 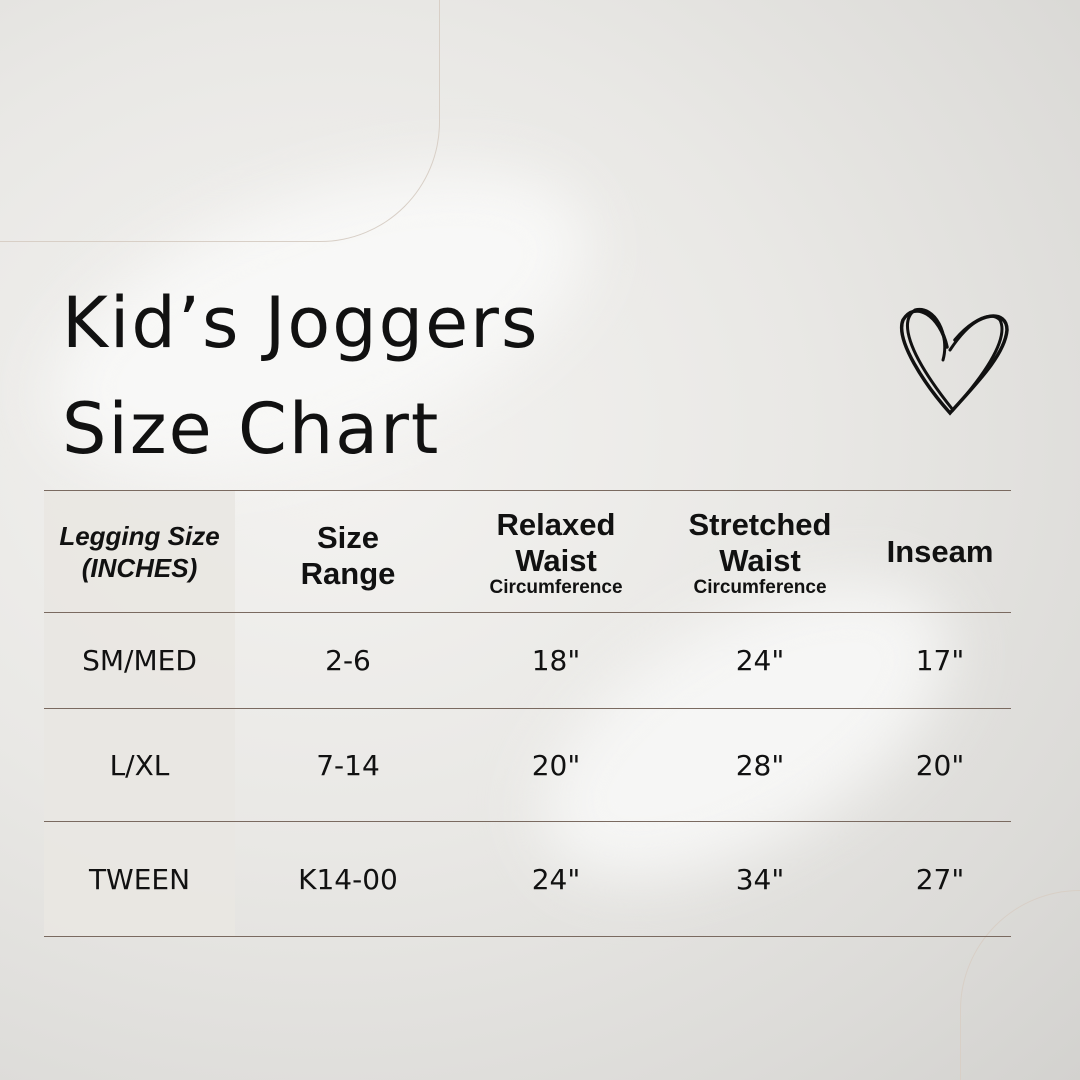 What do you see at coordinates (300, 376) in the screenshot?
I see `page-title: Kid’s Joggers Size Chart` at bounding box center [300, 376].